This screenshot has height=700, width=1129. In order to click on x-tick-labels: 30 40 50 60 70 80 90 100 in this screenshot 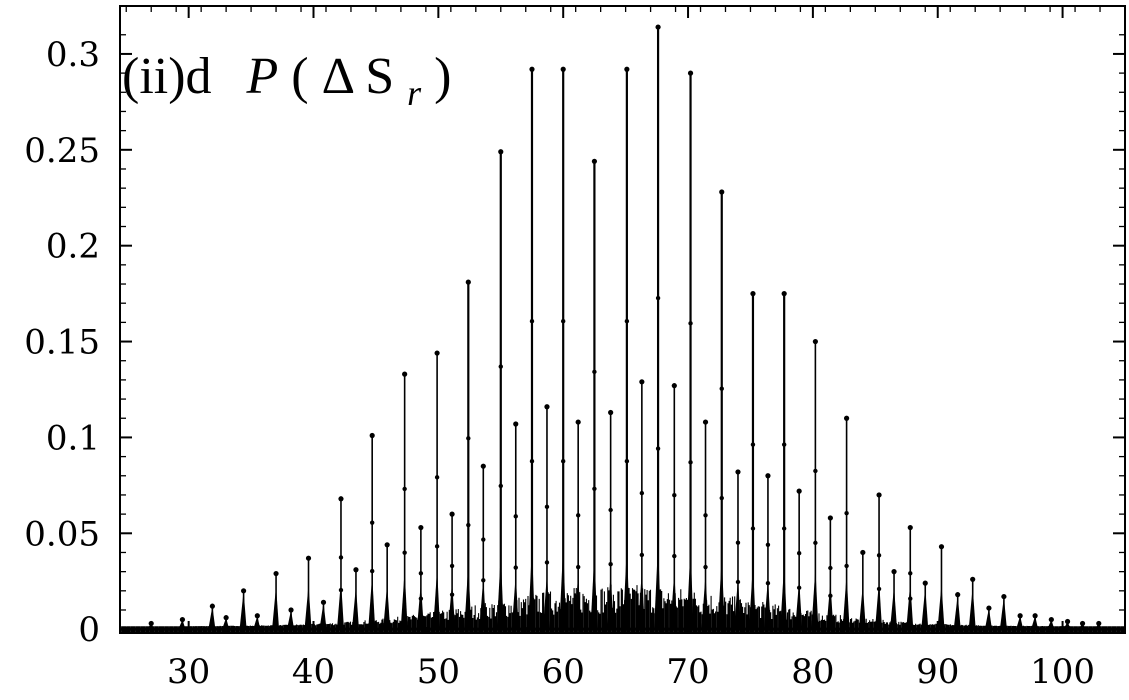, I will do `click(631, 672)`.